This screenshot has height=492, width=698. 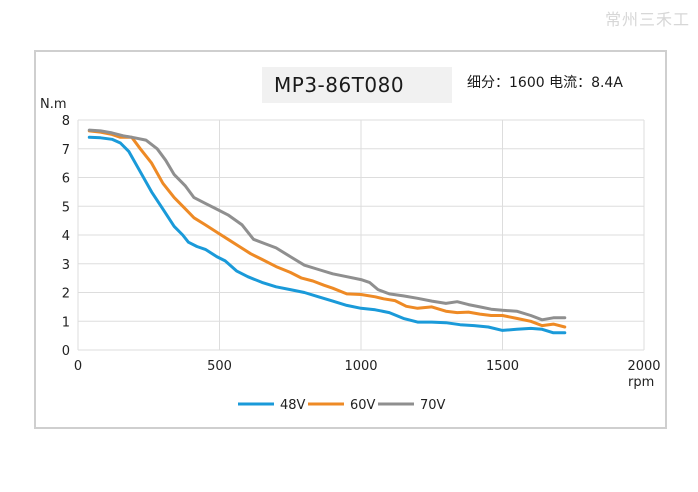 I want to click on x-axis-label: rpm, so click(x=641, y=382).